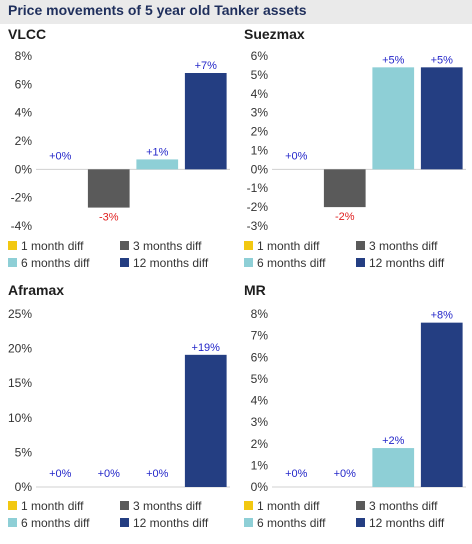 The width and height of the screenshot is (472, 544). I want to click on y-tick-label: -3%, so click(258, 226).